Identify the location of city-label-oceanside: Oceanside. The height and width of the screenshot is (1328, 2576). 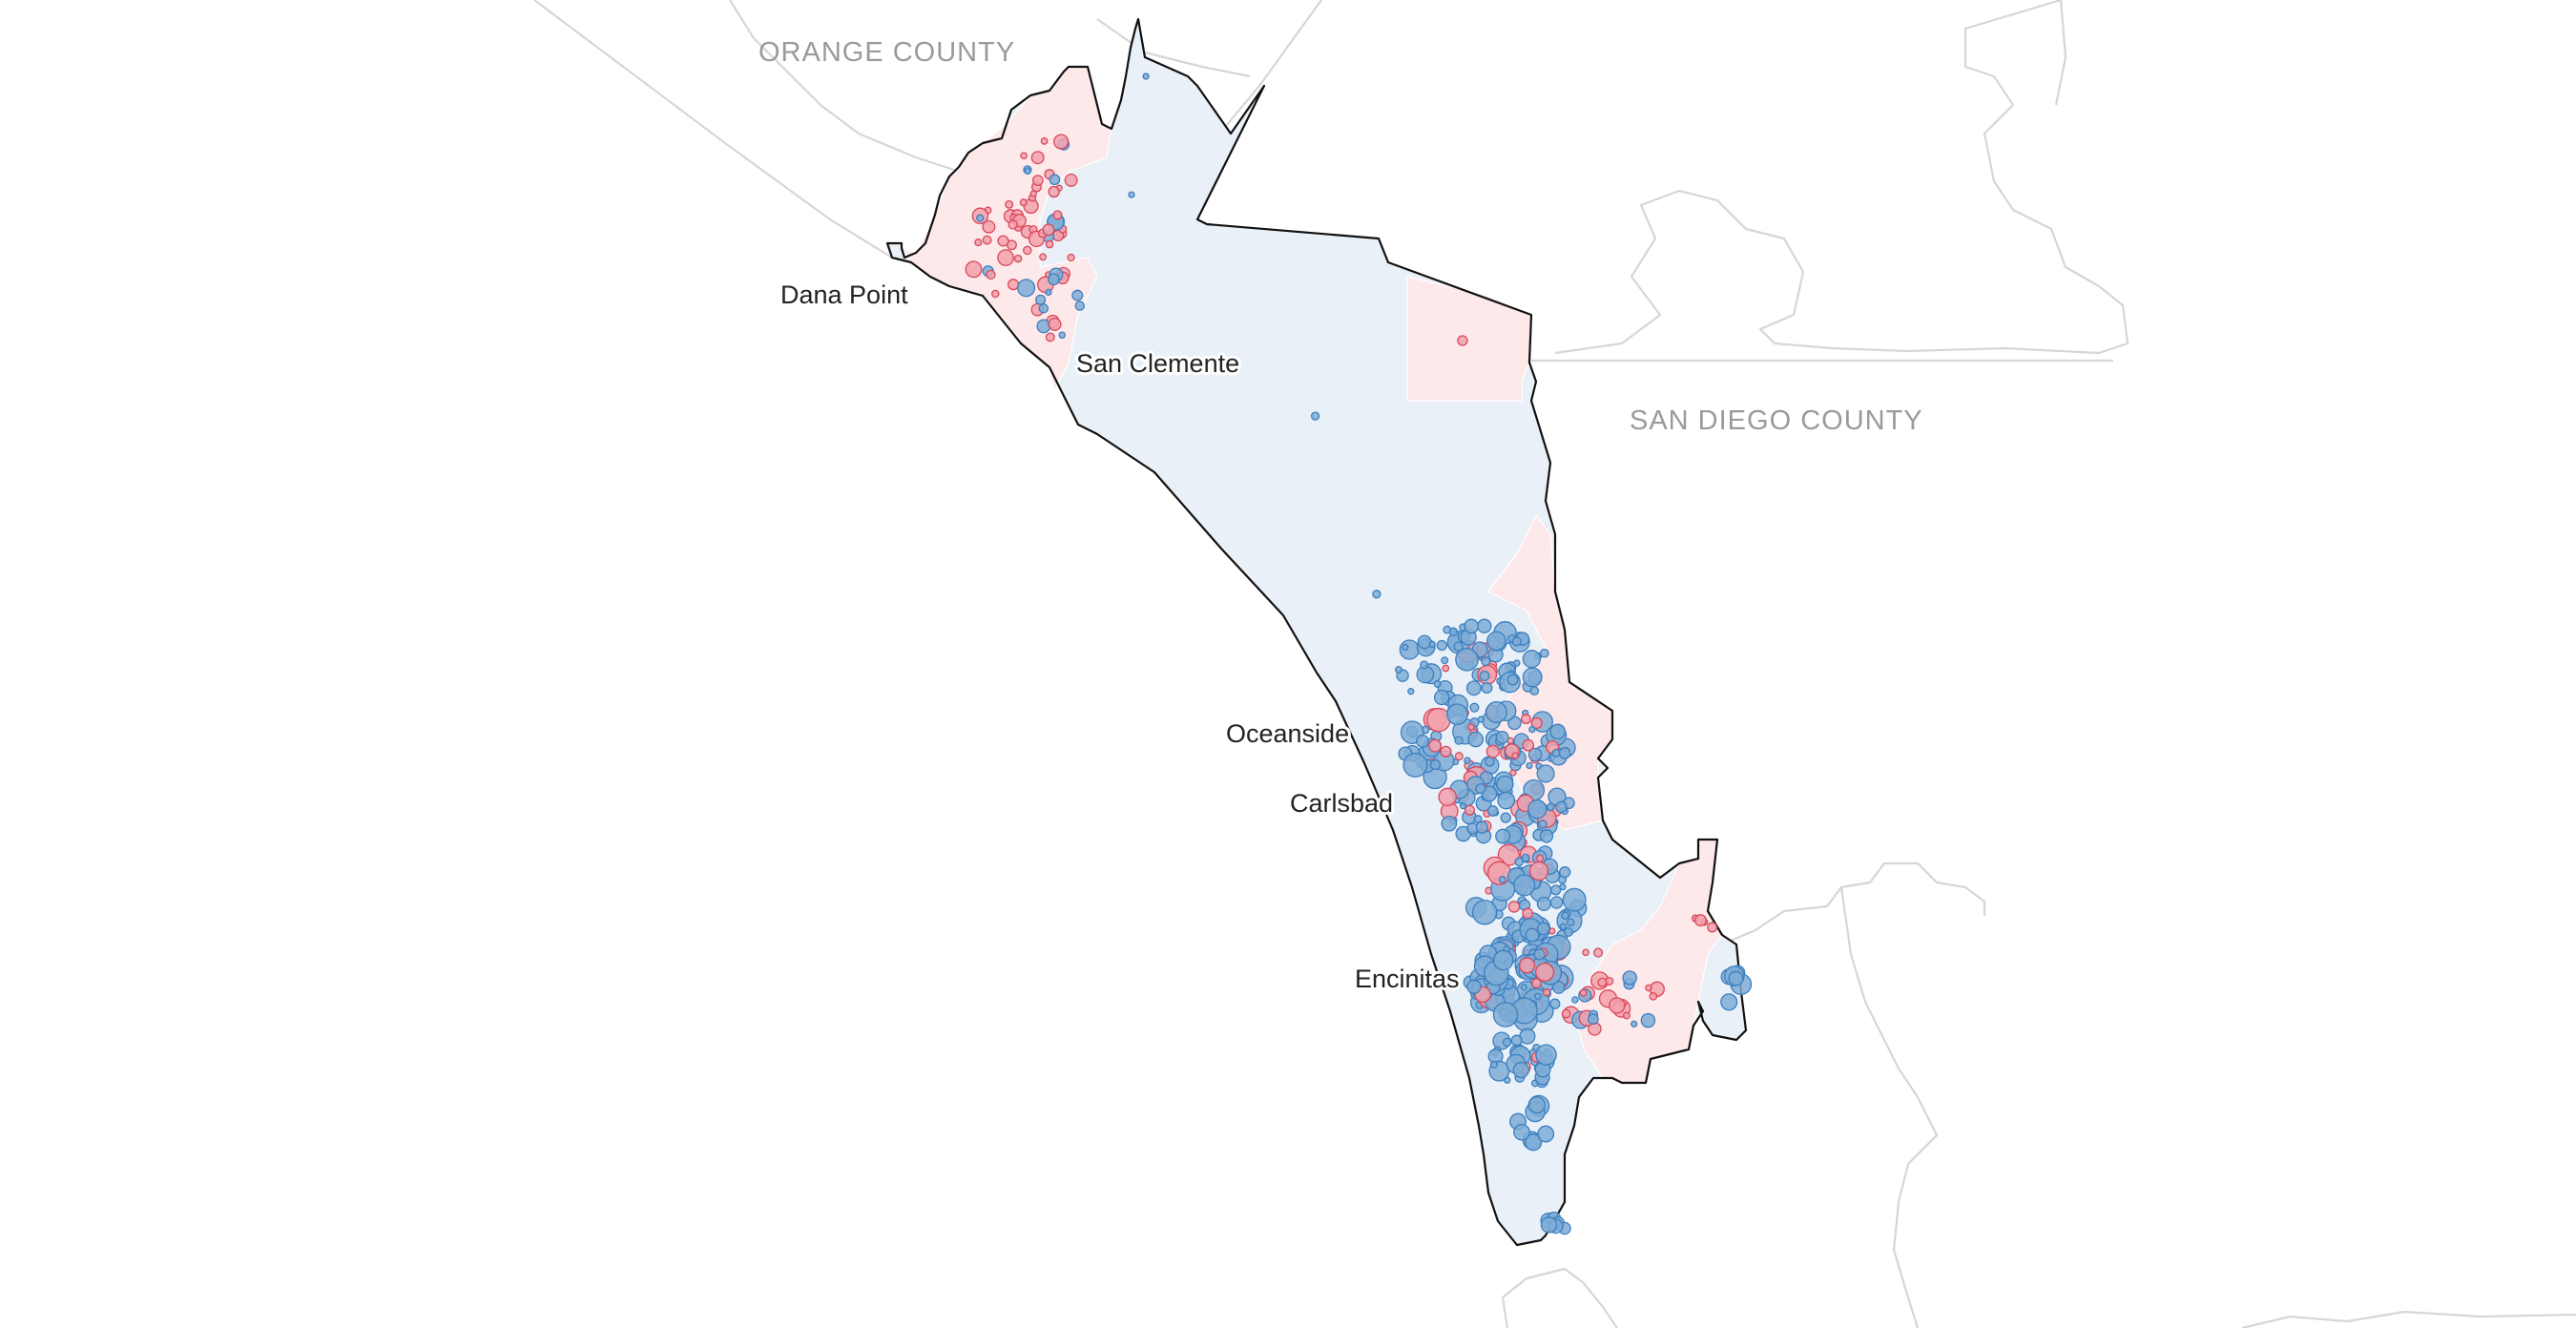
(1287, 733).